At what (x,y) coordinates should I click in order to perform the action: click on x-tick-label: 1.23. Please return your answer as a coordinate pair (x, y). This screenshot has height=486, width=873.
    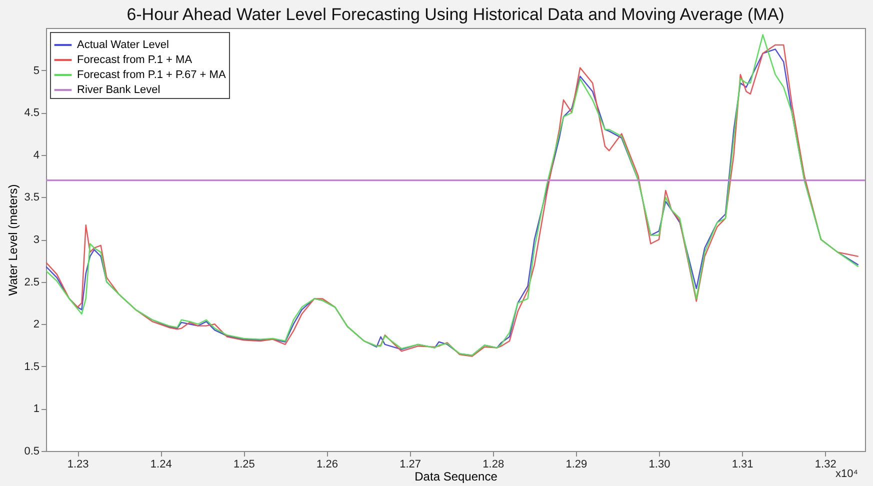
    Looking at the image, I should click on (78, 464).